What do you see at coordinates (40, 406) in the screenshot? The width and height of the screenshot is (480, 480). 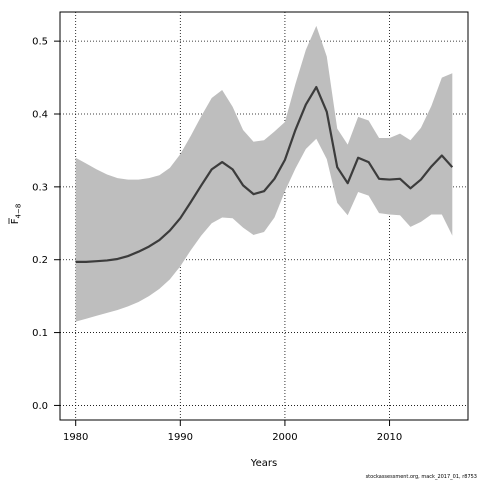 I see `y-tick-label: 0.0` at bounding box center [40, 406].